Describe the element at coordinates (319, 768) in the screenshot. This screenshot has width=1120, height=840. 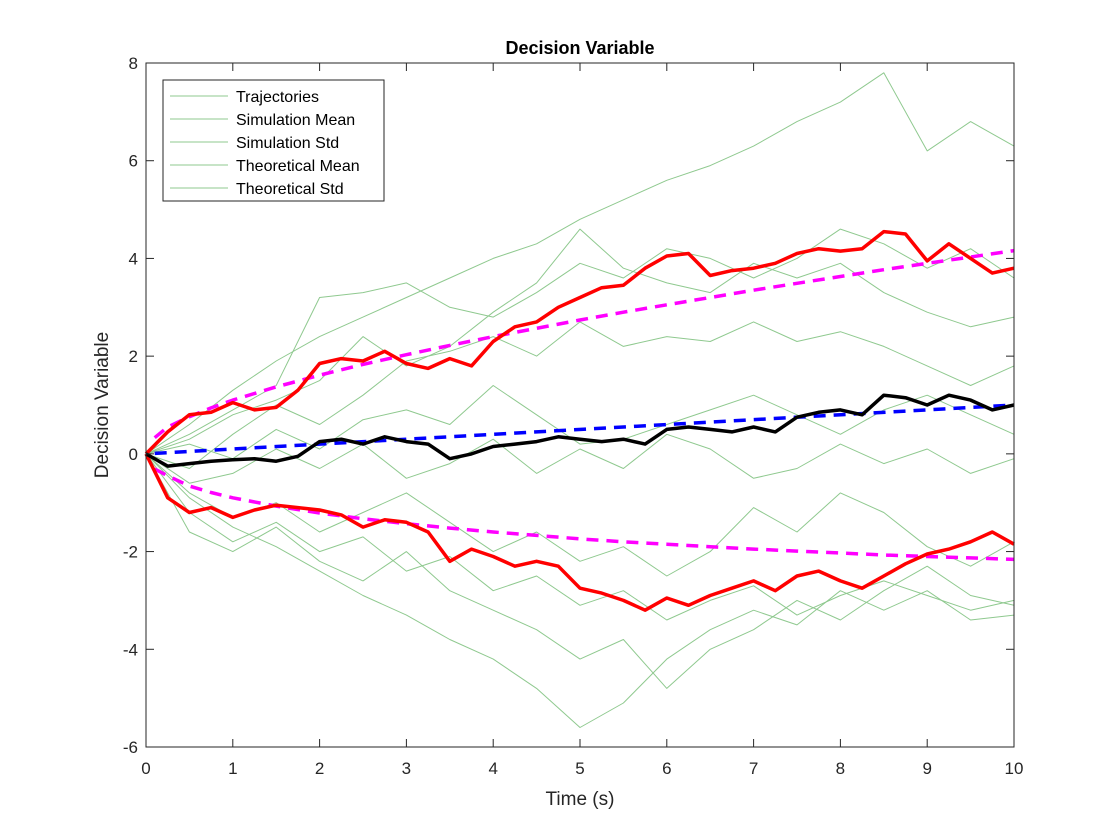
I see `x-tick-label: 2` at that location.